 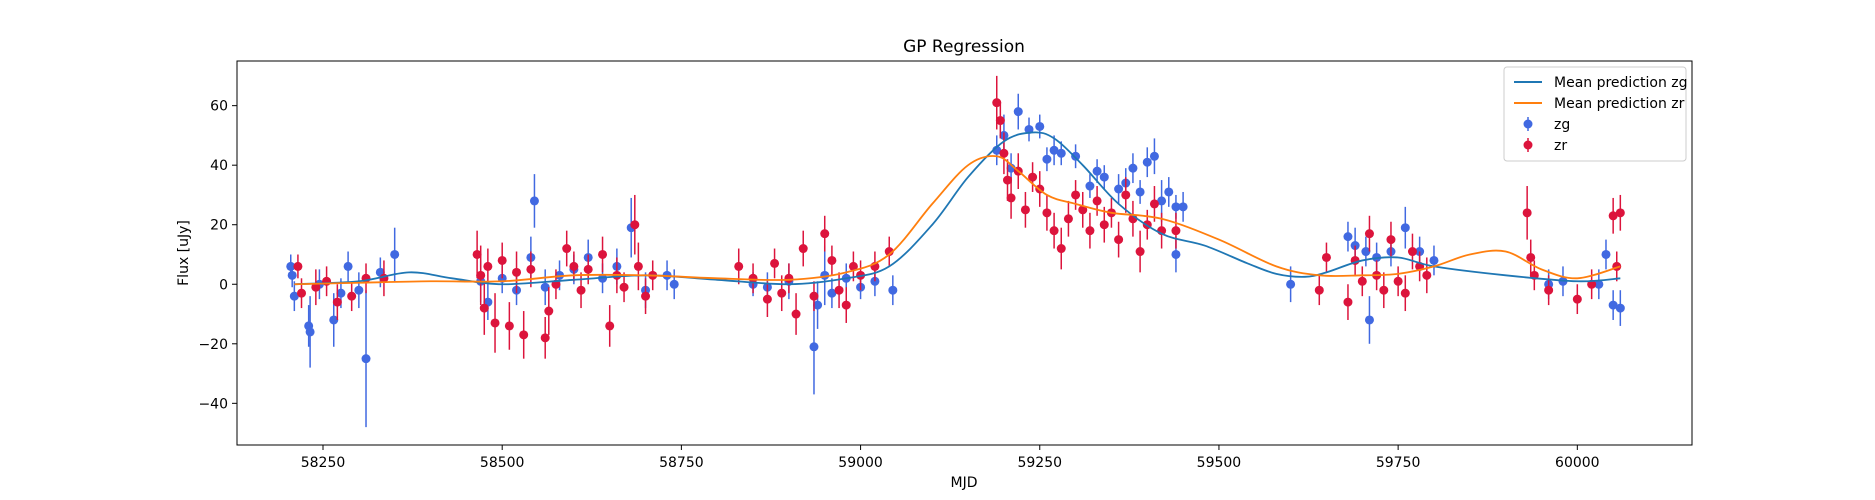 What do you see at coordinates (1398, 463) in the screenshot?
I see `x-tick-label-6: 59750` at bounding box center [1398, 463].